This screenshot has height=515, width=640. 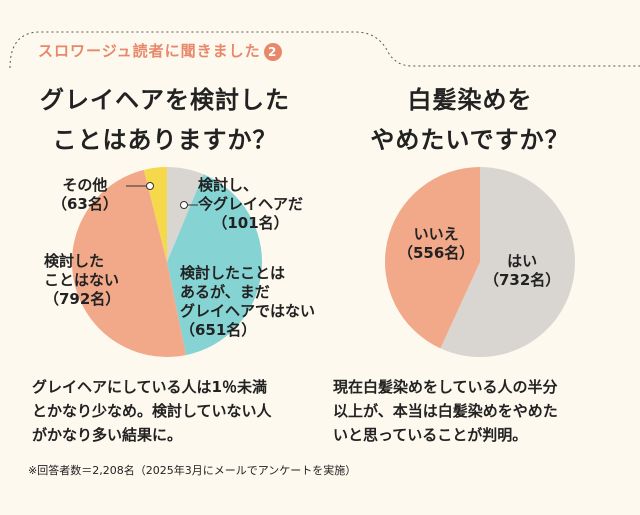 I want to click on chart2-title: 白髪染めを やめたいですか？, so click(x=470, y=120).